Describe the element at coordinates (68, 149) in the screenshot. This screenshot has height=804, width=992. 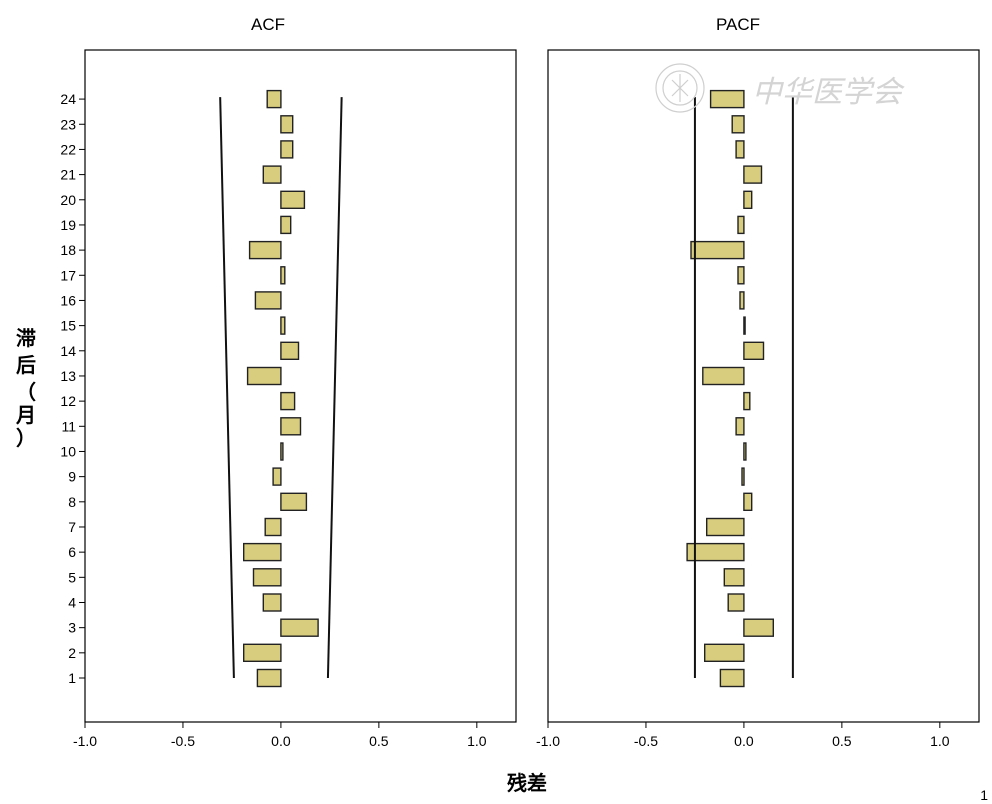
I see `acf-y-tick-label: 22` at that location.